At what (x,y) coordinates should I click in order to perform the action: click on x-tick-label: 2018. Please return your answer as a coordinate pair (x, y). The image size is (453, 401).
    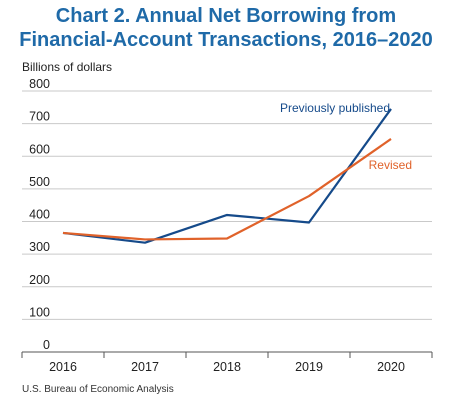
    Looking at the image, I should click on (227, 367).